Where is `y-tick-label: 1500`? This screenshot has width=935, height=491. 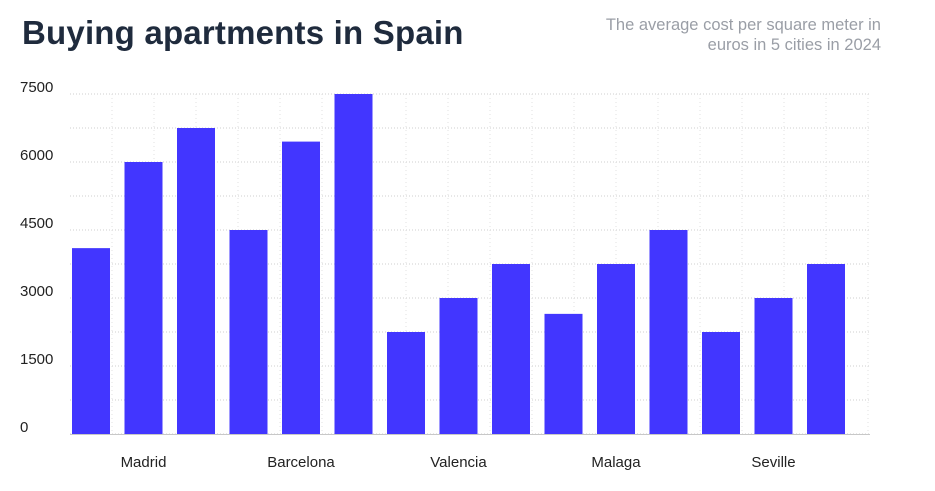 y-tick-label: 1500 is located at coordinates (36, 359).